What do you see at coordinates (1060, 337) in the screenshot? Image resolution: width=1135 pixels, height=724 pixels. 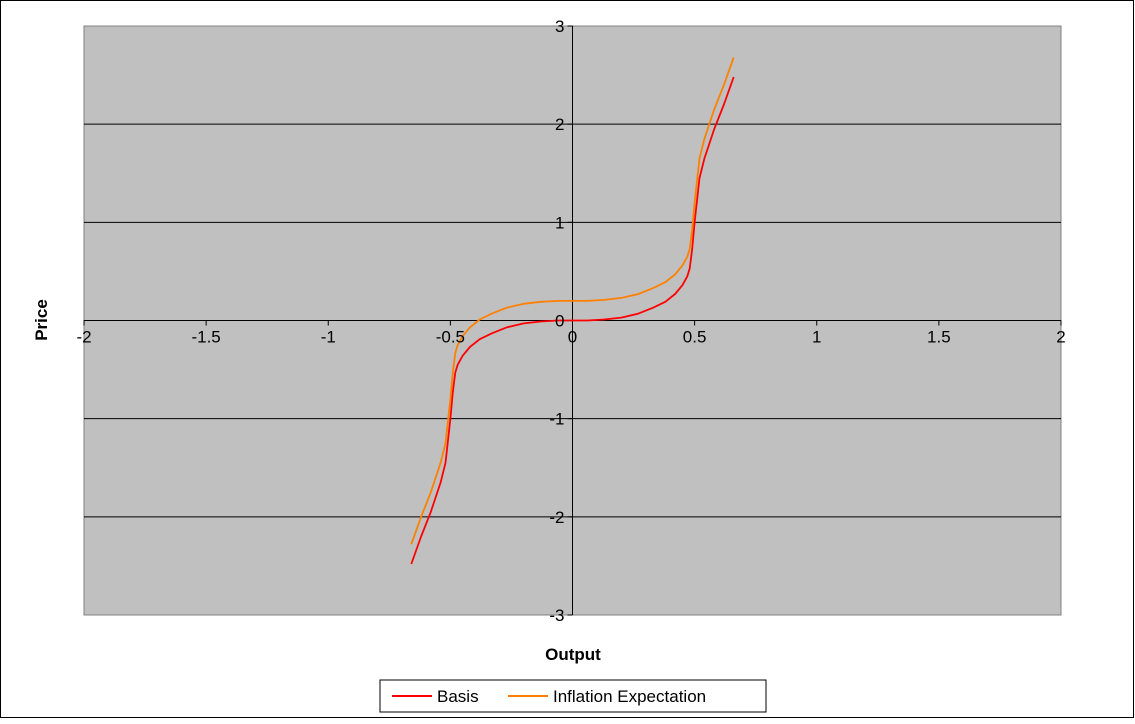 I see `x-tick-label: 2` at bounding box center [1060, 337].